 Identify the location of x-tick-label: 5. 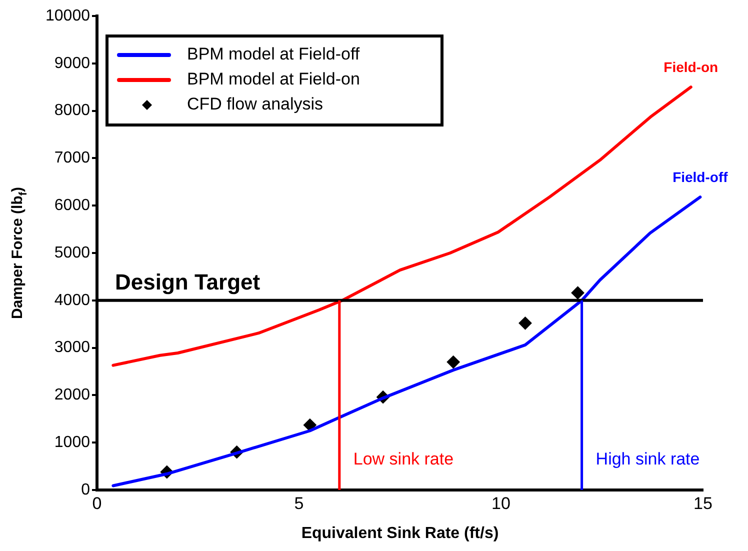
(299, 503).